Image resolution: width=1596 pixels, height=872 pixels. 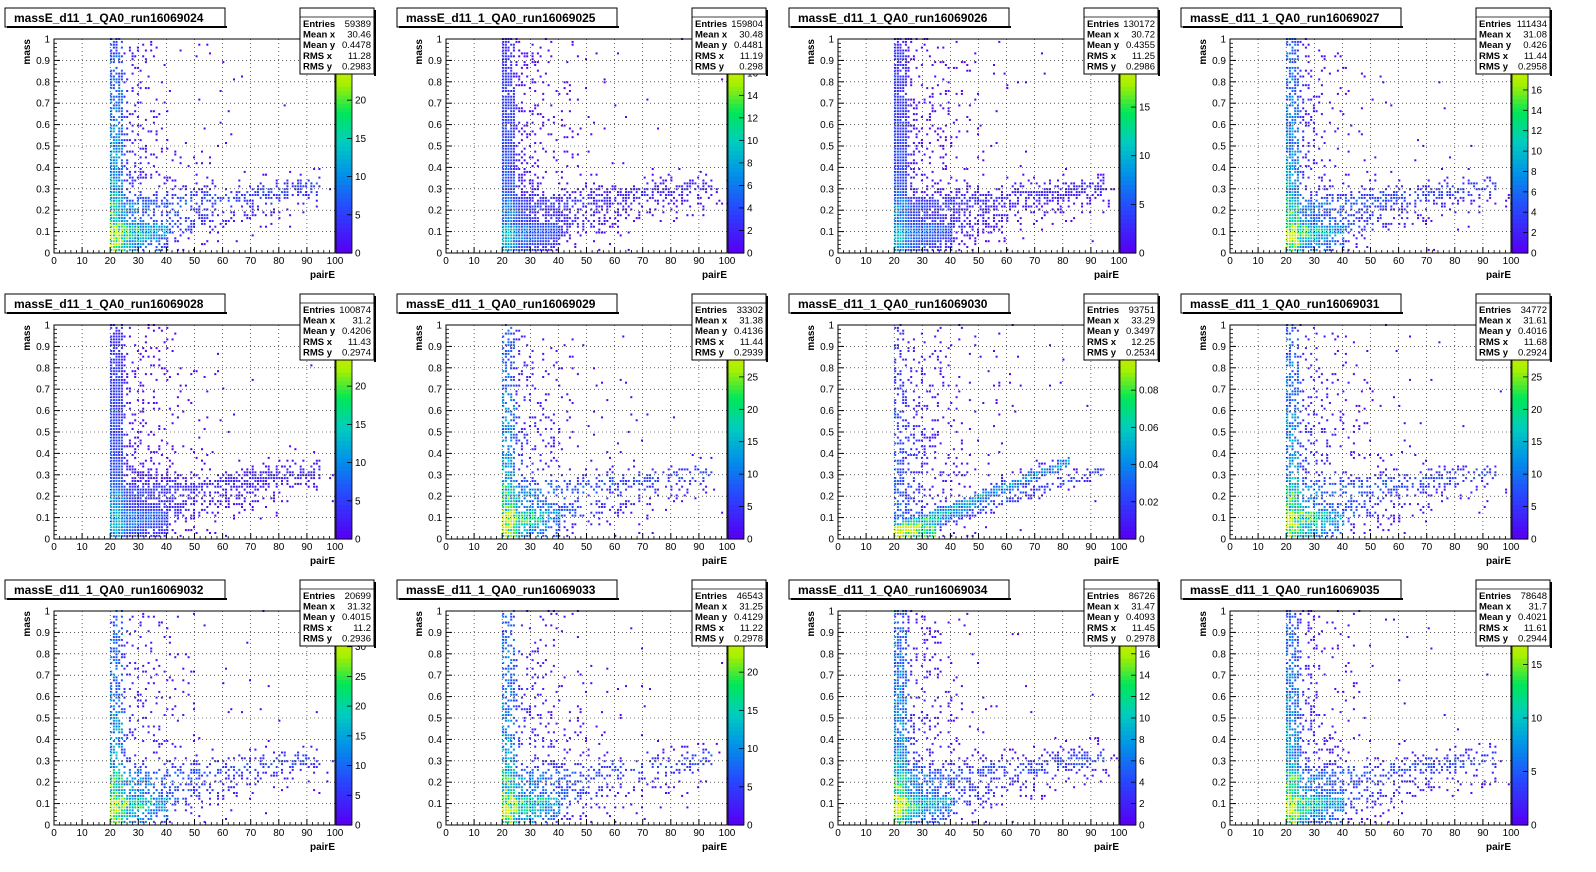 I want to click on chart-title: massE_d11_1_QA0_run16069032, so click(x=109, y=590).